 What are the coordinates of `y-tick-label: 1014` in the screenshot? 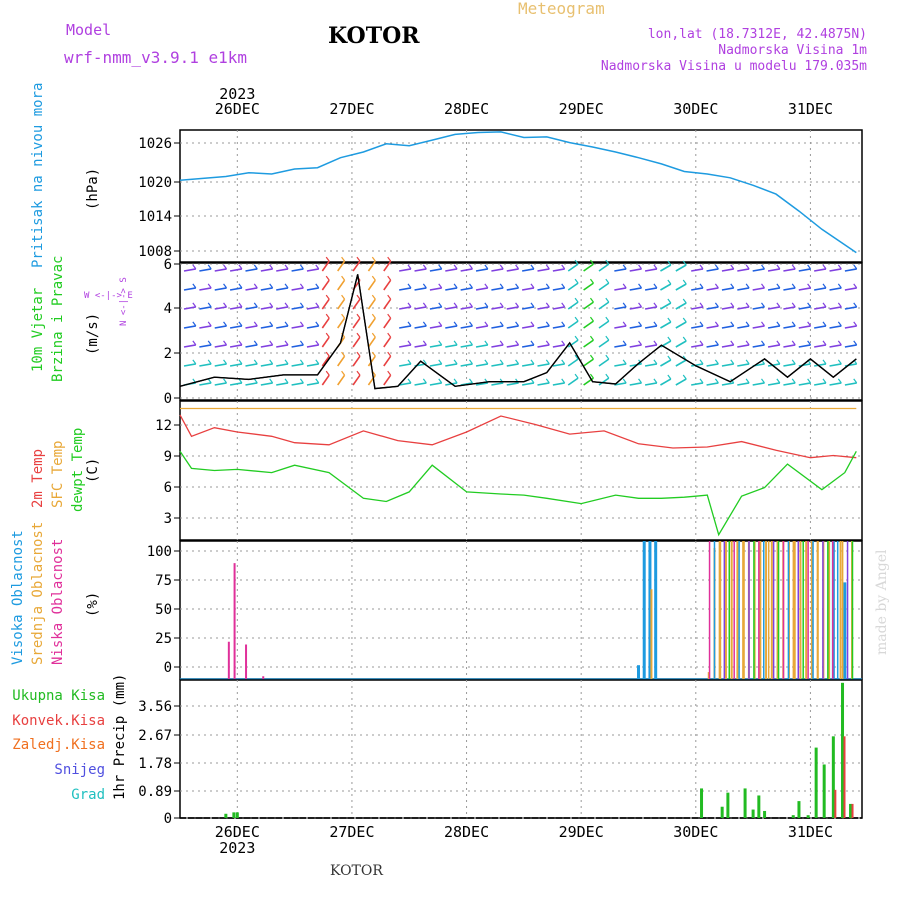 It's located at (155, 217).